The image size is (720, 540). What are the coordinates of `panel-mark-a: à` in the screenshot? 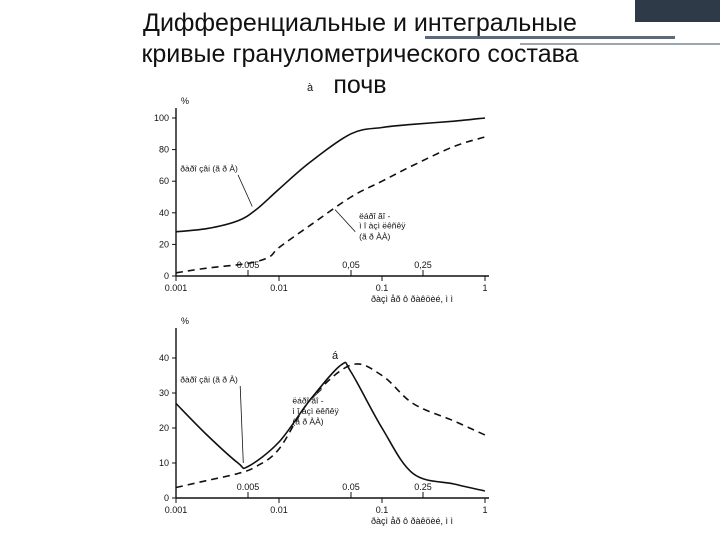 It's located at (310, 88).